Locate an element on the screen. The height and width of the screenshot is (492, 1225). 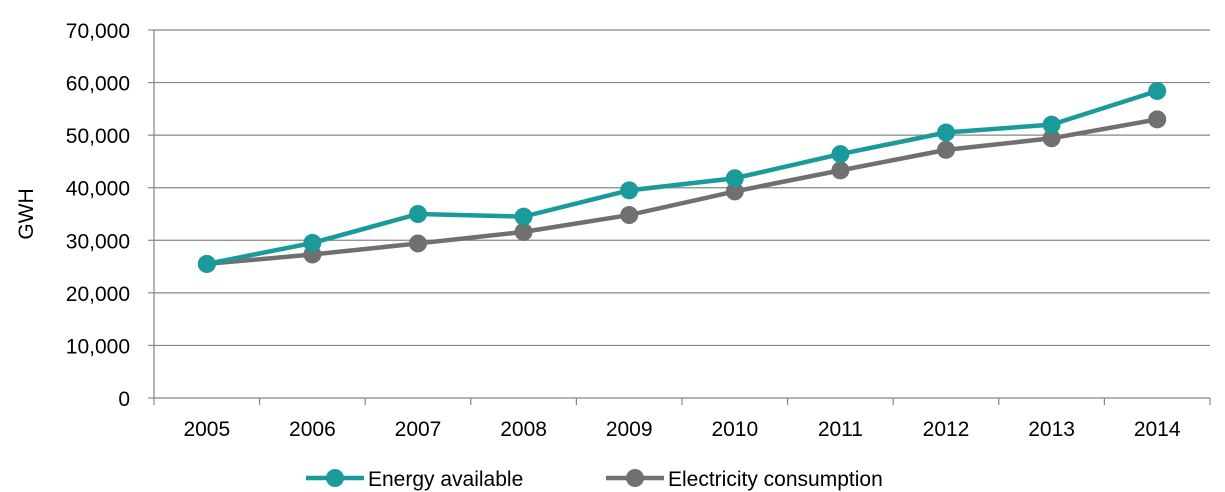
x-tick-label: 2006 is located at coordinates (312, 429).